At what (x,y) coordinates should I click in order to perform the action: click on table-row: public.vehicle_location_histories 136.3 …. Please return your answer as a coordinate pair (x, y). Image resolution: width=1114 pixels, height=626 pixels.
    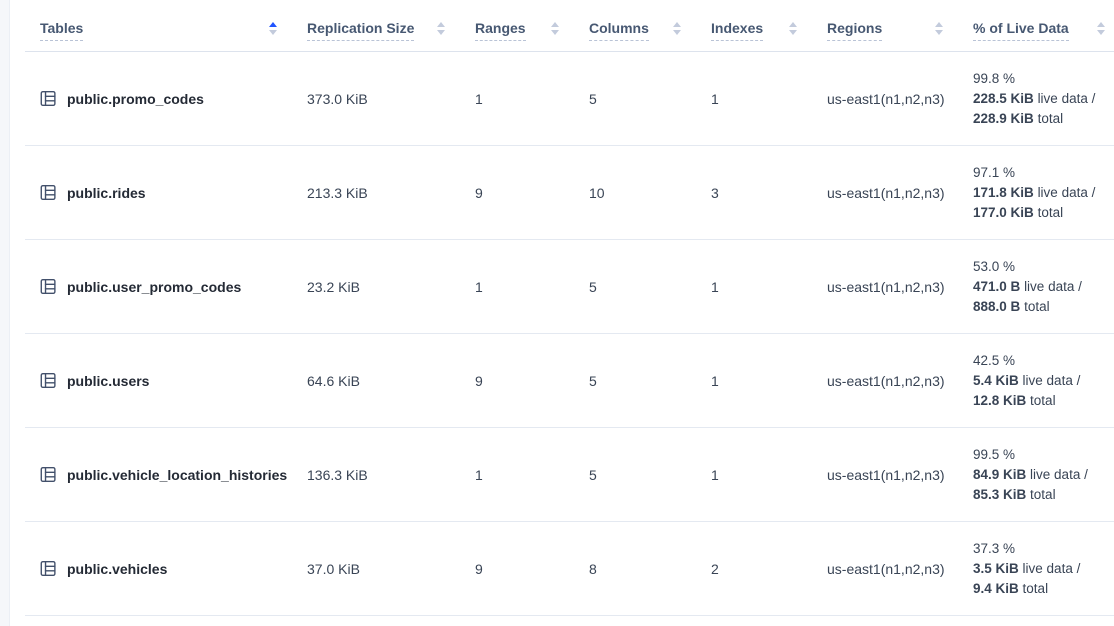
    Looking at the image, I should click on (569, 475).